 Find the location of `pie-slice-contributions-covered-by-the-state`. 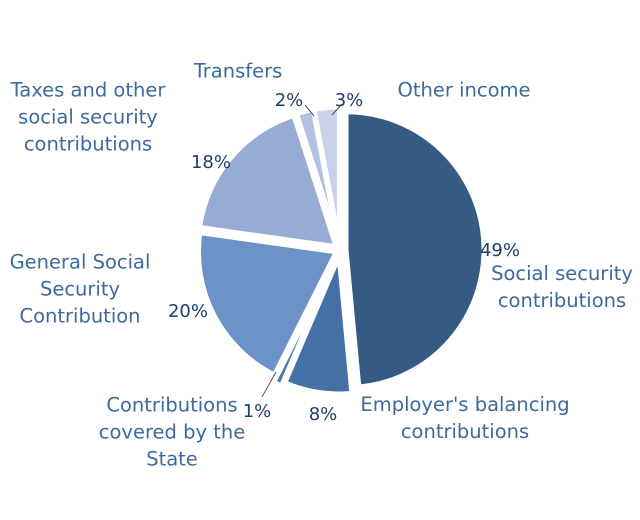

pie-slice-contributions-covered-by-the-state is located at coordinates (305, 322).